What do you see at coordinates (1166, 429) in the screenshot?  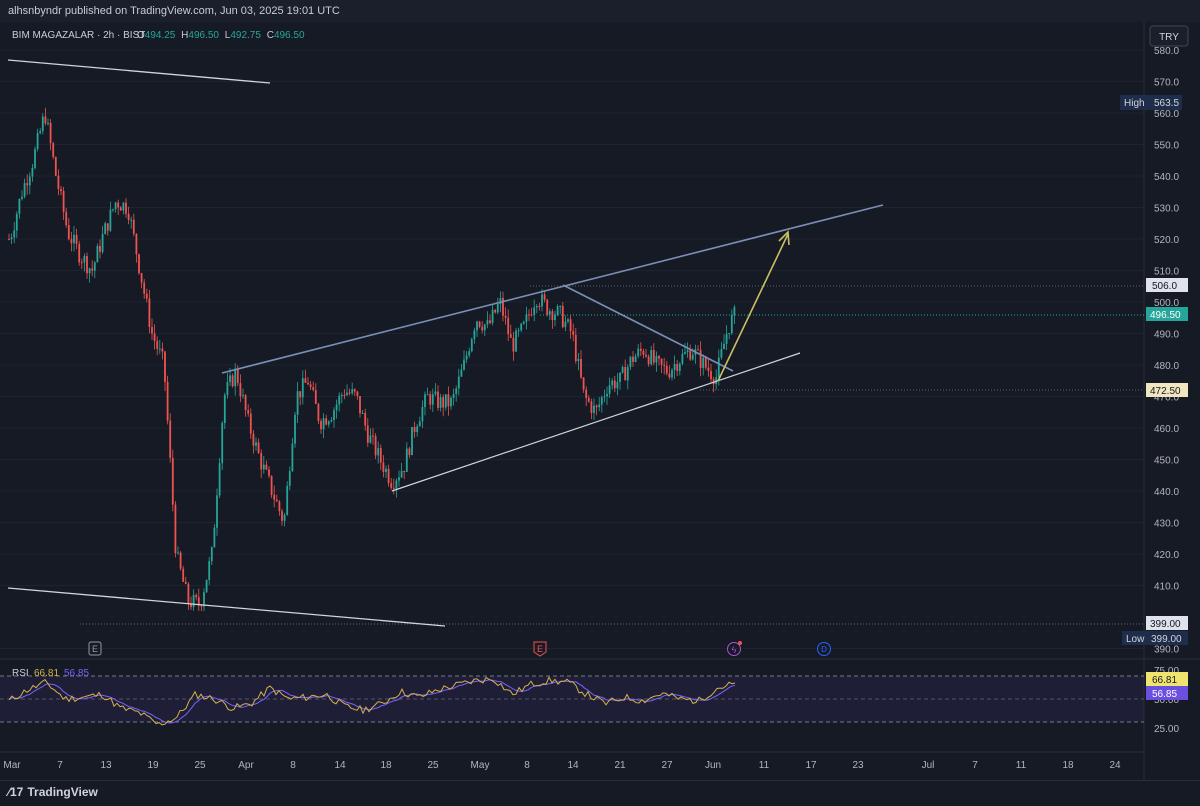 I see `price-tick-label: 460.0` at bounding box center [1166, 429].